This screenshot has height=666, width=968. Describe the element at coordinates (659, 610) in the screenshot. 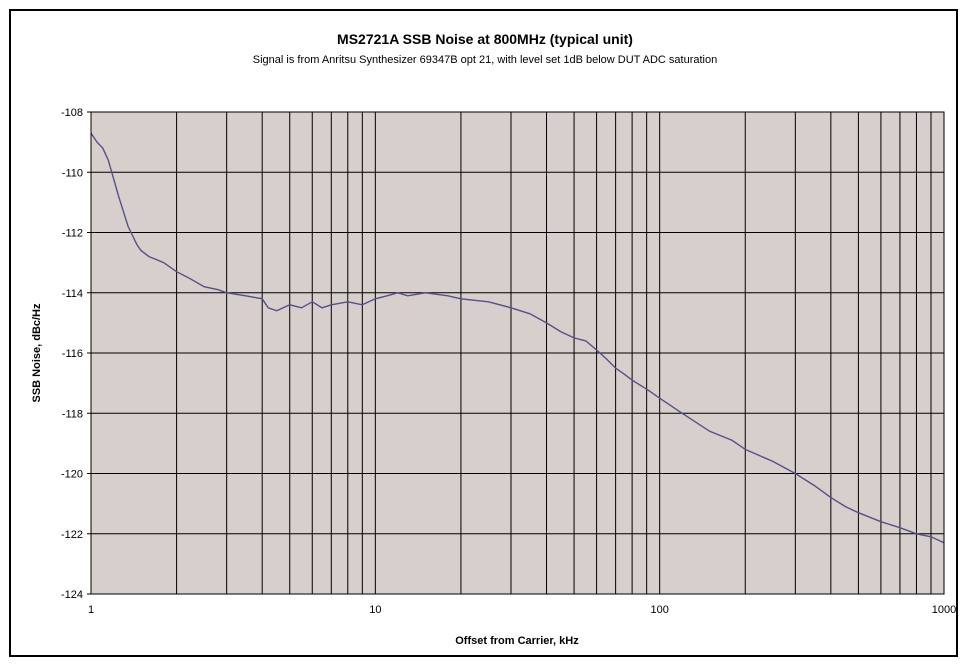

I see `x-tick-label: 100` at that location.